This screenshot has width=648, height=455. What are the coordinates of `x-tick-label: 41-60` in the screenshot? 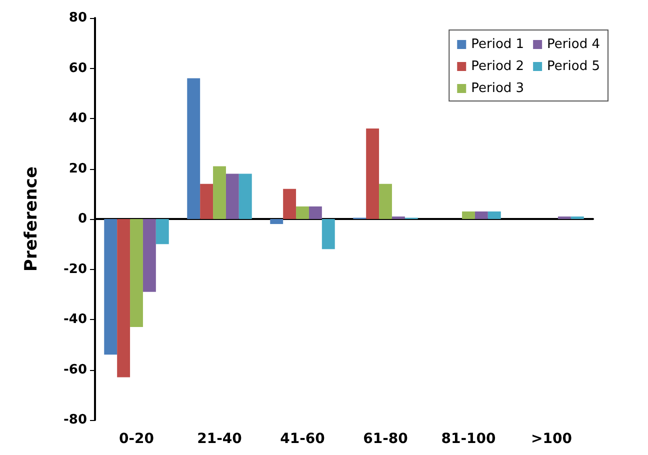 It's located at (303, 439).